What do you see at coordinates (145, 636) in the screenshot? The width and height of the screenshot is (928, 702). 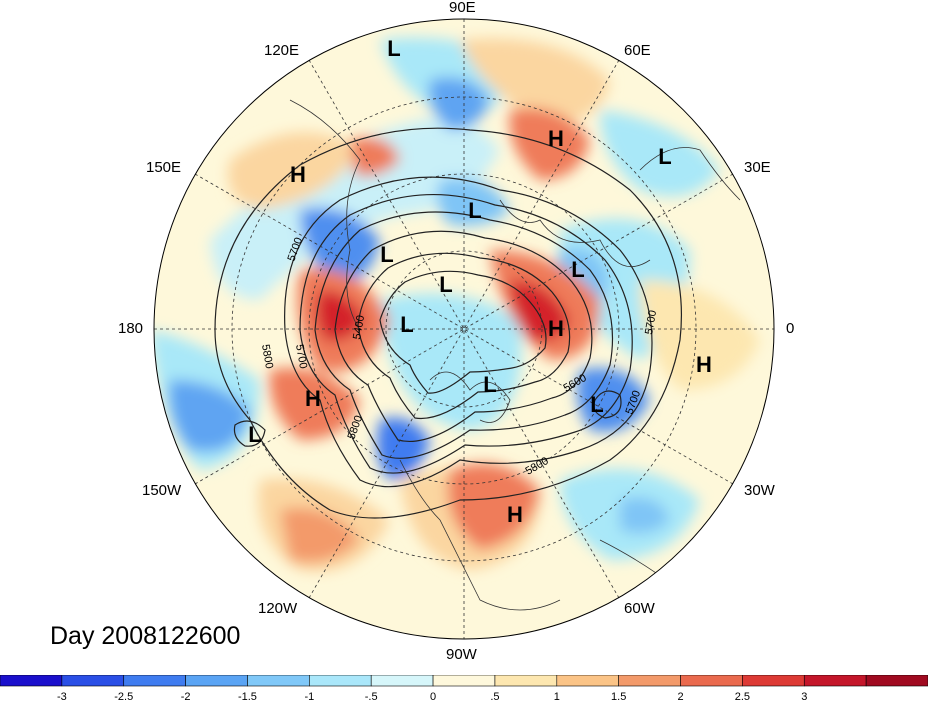 I see `day-label: Day 2008122600` at bounding box center [145, 636].